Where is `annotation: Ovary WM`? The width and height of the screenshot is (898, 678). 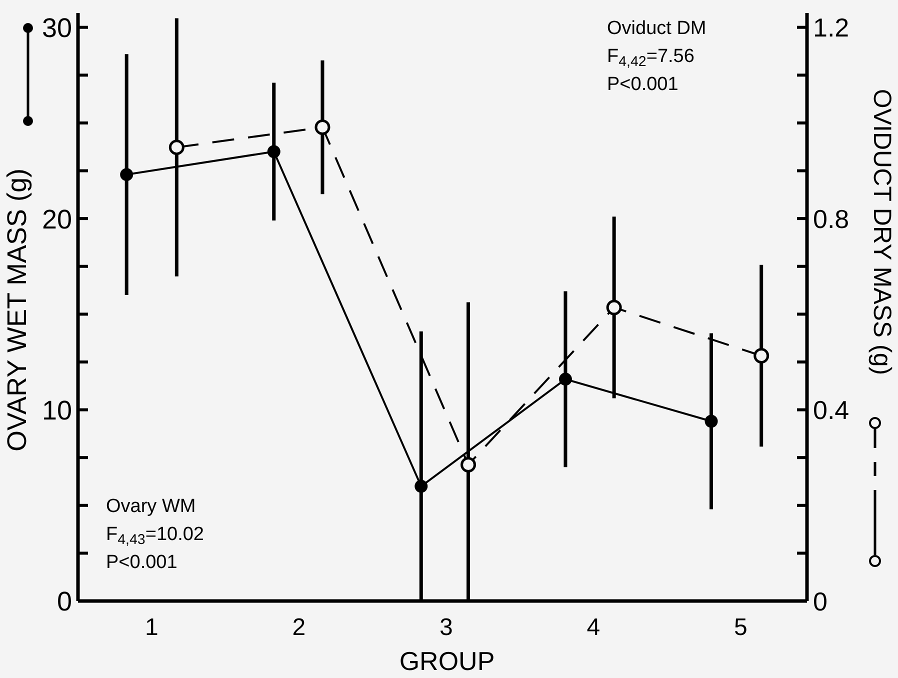
annotation: Ovary WM is located at coordinates (151, 506).